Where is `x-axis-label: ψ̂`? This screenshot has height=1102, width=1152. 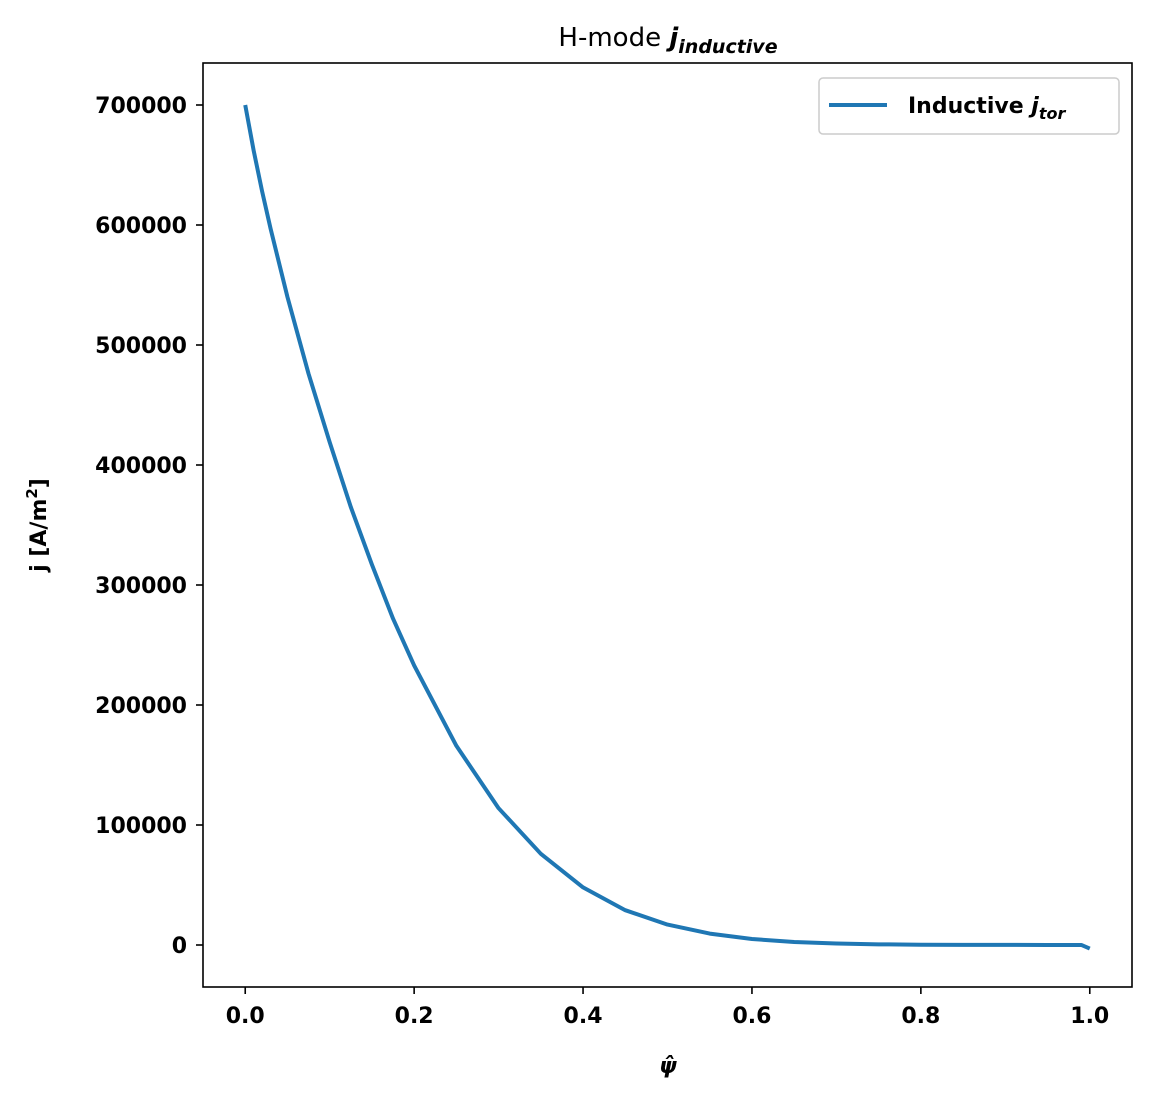 x-axis-label: ψ̂ is located at coordinates (668, 1066).